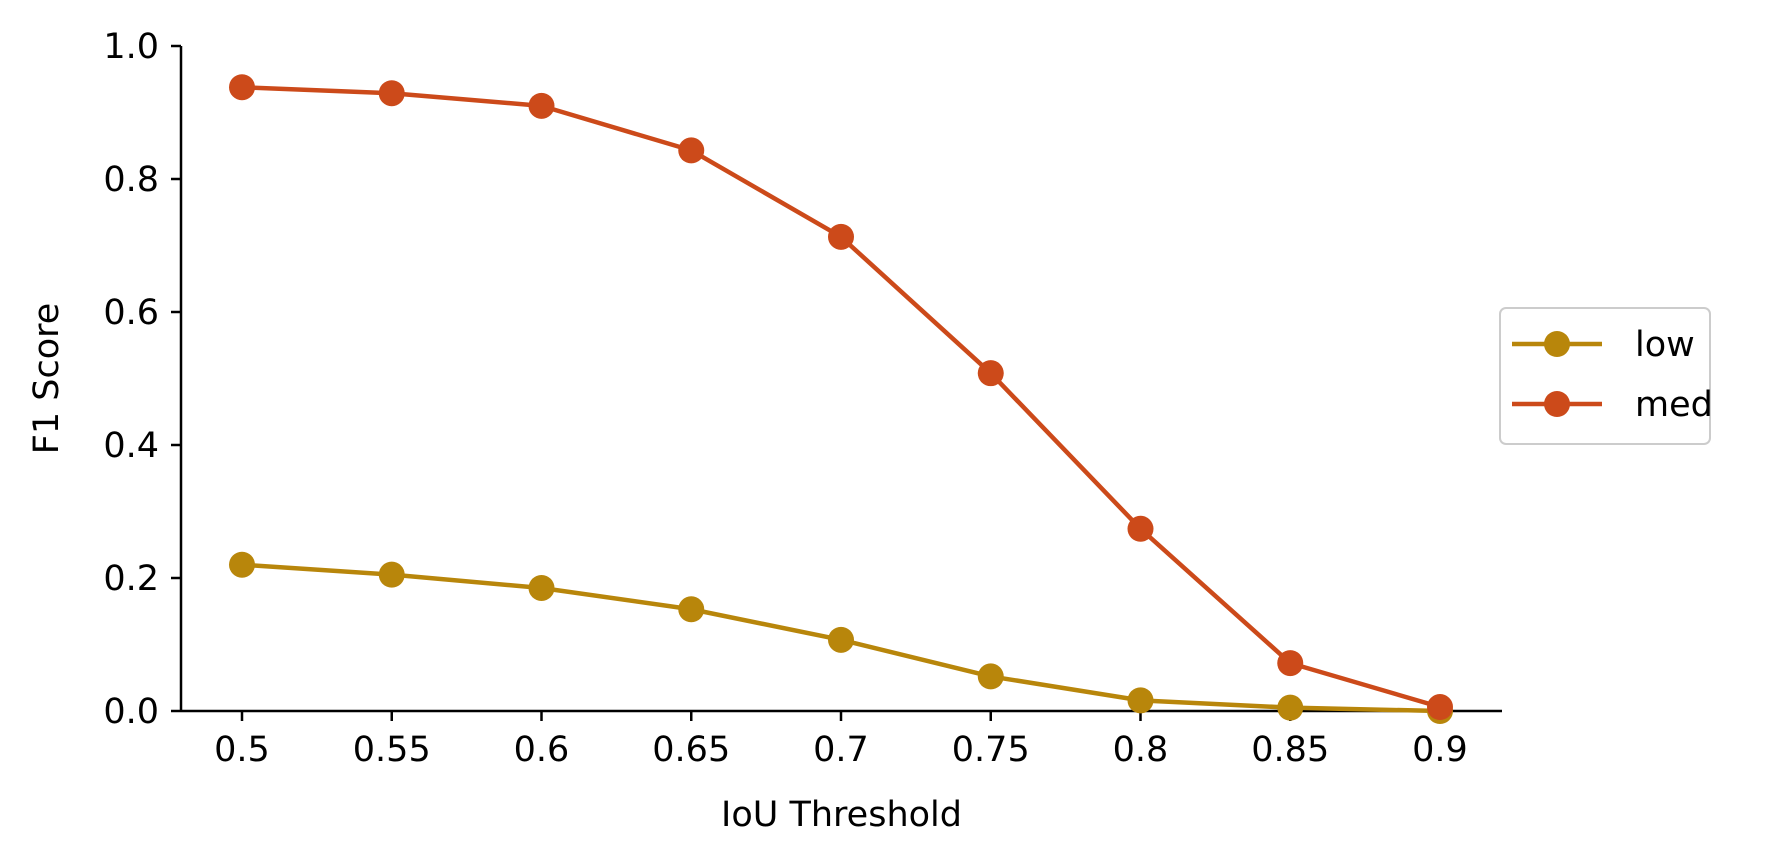 This screenshot has width=1768, height=865. What do you see at coordinates (1141, 750) in the screenshot?
I see `x-tick-label: 0.8` at bounding box center [1141, 750].